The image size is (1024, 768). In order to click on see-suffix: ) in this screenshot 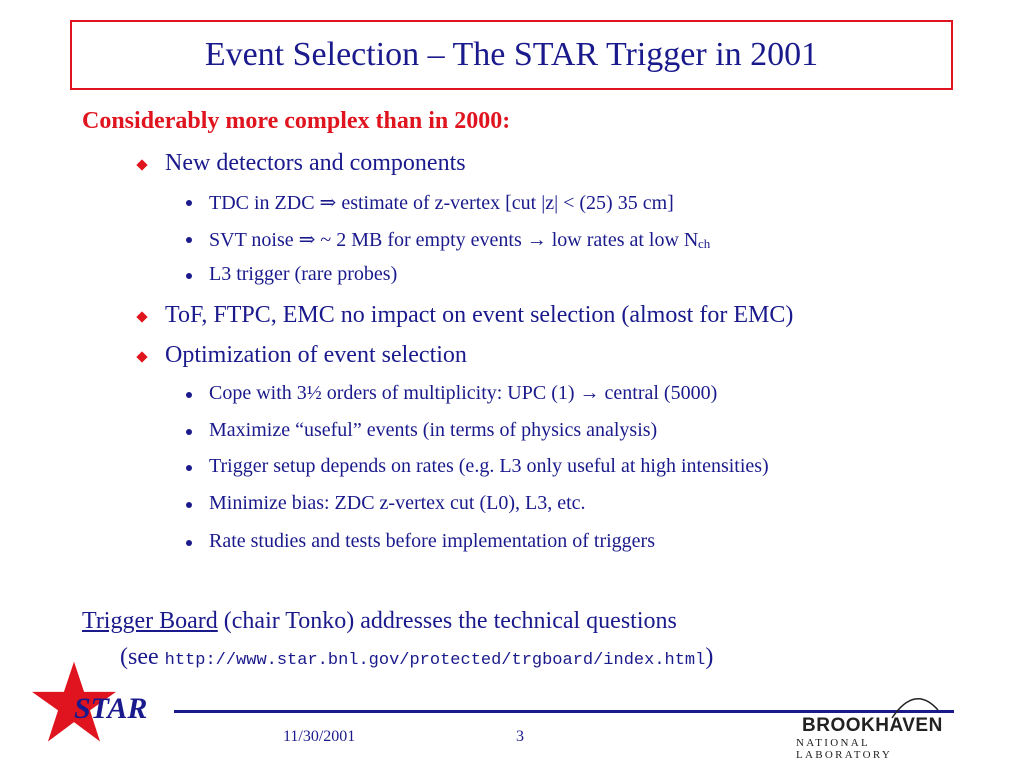, I will do `click(709, 657)`.